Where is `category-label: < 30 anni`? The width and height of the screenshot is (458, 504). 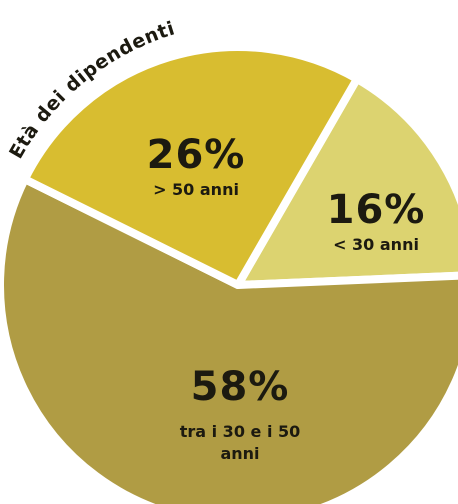 category-label: < 30 anni is located at coordinates (376, 244).